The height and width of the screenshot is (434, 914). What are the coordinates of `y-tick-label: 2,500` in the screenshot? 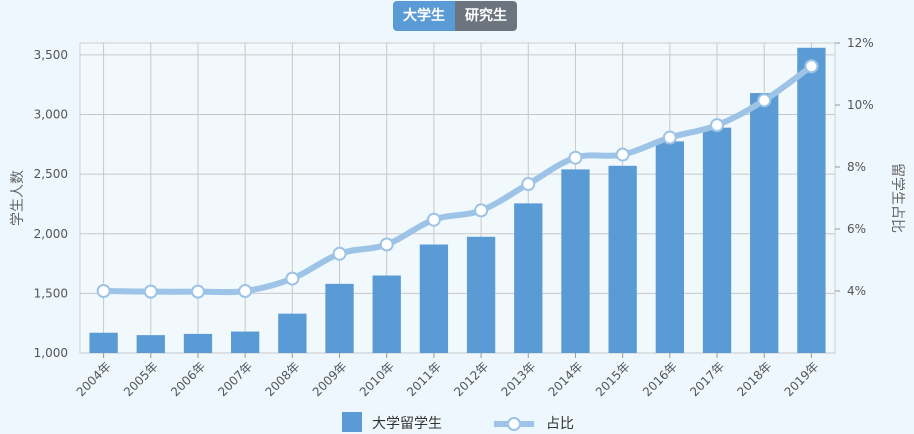 It's located at (51, 174).